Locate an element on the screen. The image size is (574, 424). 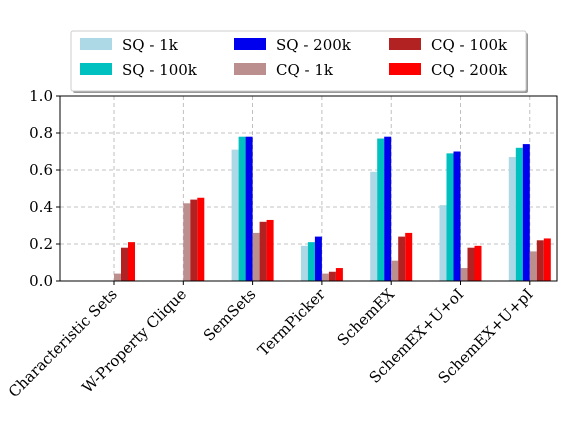
y-tick-label: 0.4 is located at coordinates (41, 207).